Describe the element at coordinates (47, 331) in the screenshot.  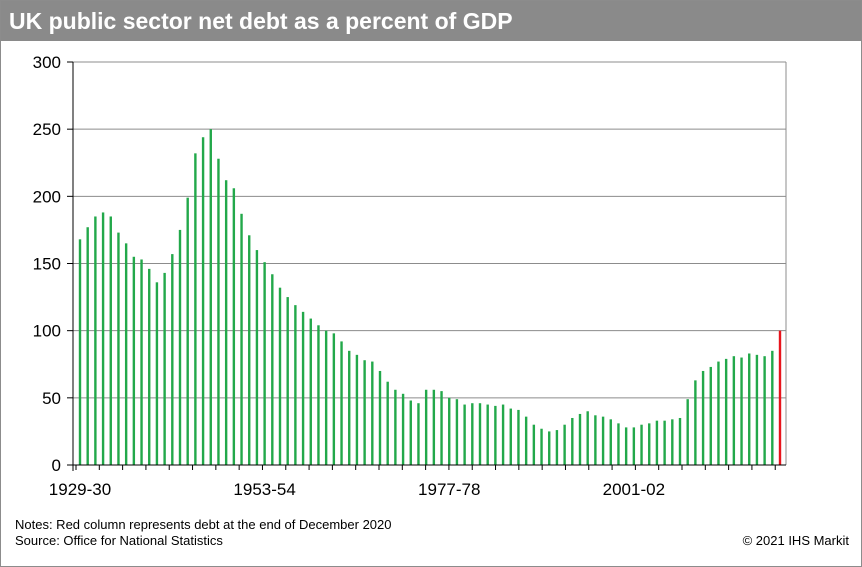
I see `y-tick-label: 100` at that location.